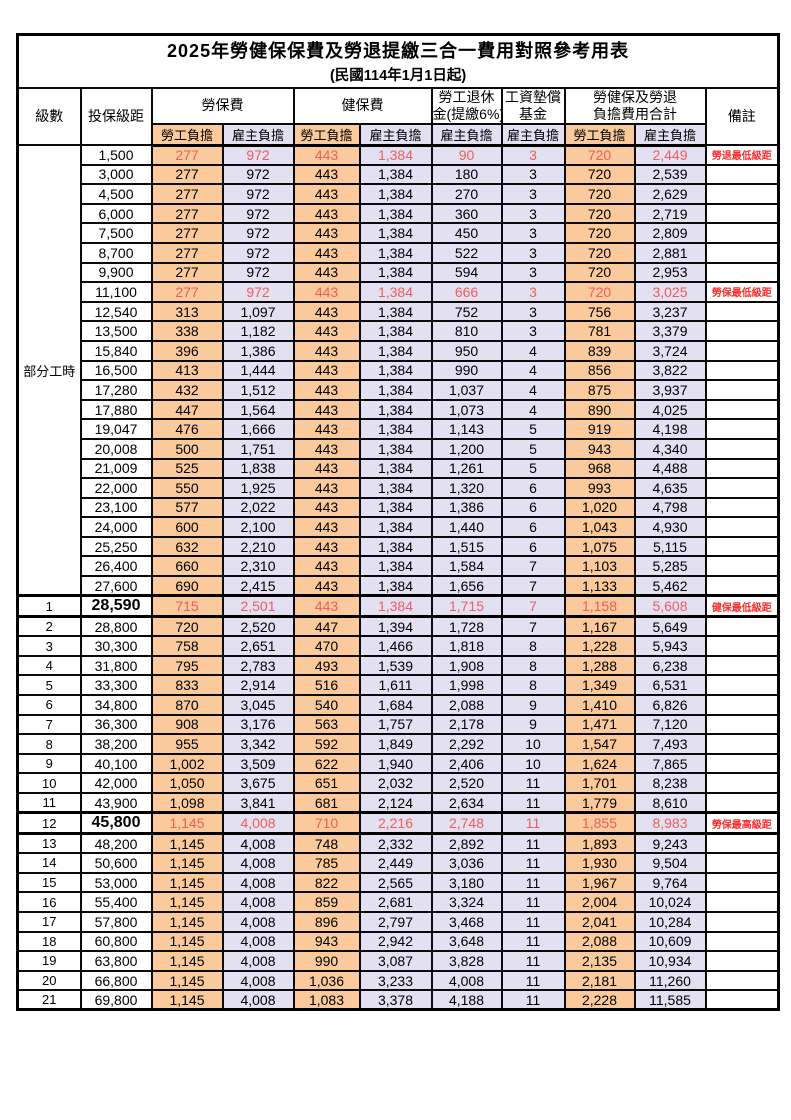 The height and width of the screenshot is (1120, 791). Describe the element at coordinates (116, 566) in the screenshot. I see `bracket-cell: 26,400` at that location.